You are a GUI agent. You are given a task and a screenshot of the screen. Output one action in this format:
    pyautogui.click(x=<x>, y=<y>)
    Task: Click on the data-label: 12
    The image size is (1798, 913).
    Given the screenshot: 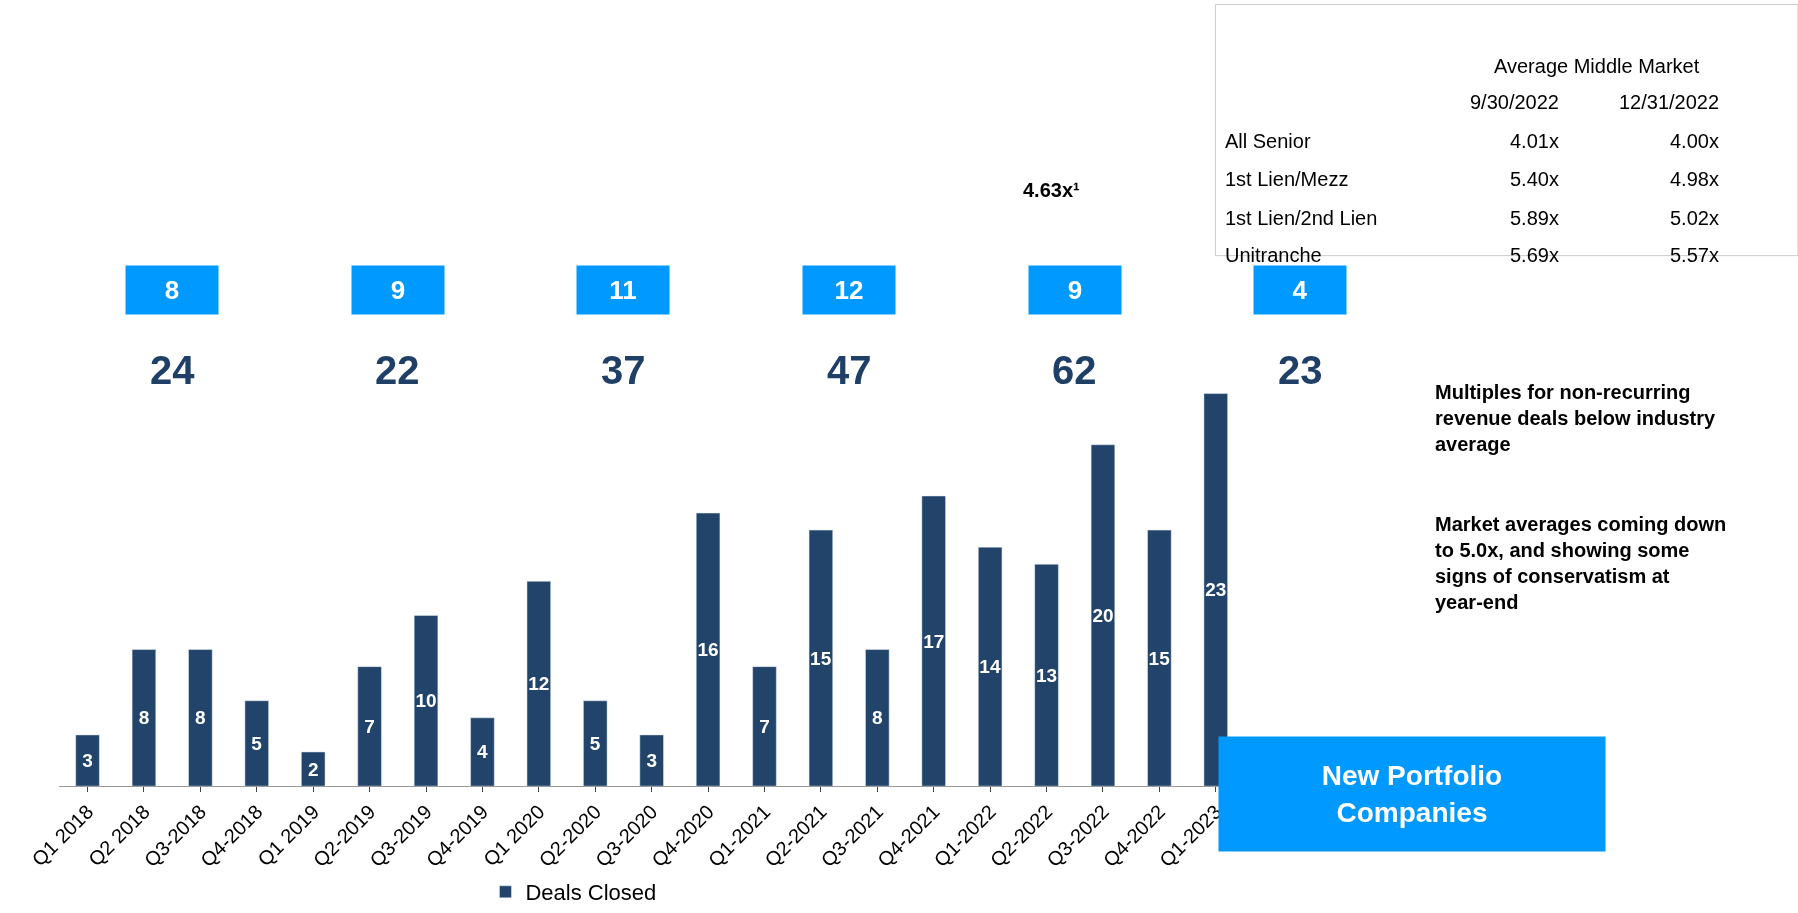 What is the action you would take?
    pyautogui.click(x=539, y=684)
    